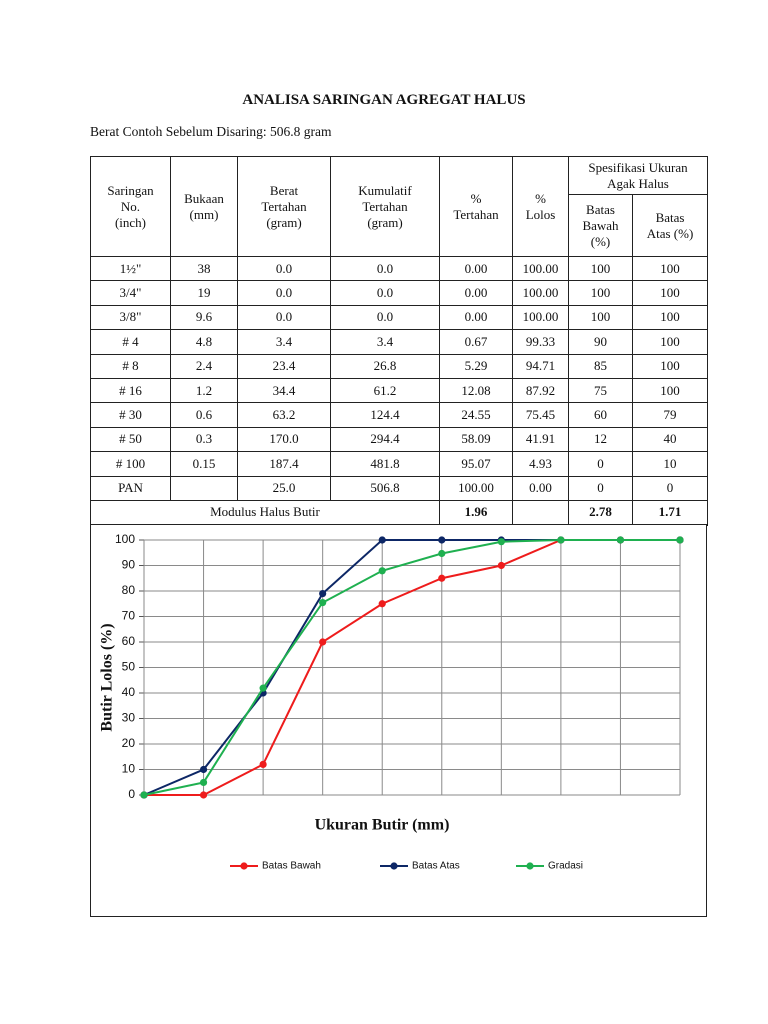 This screenshot has width=768, height=1024. I want to click on legend-text: Batas Bawah, so click(291, 866).